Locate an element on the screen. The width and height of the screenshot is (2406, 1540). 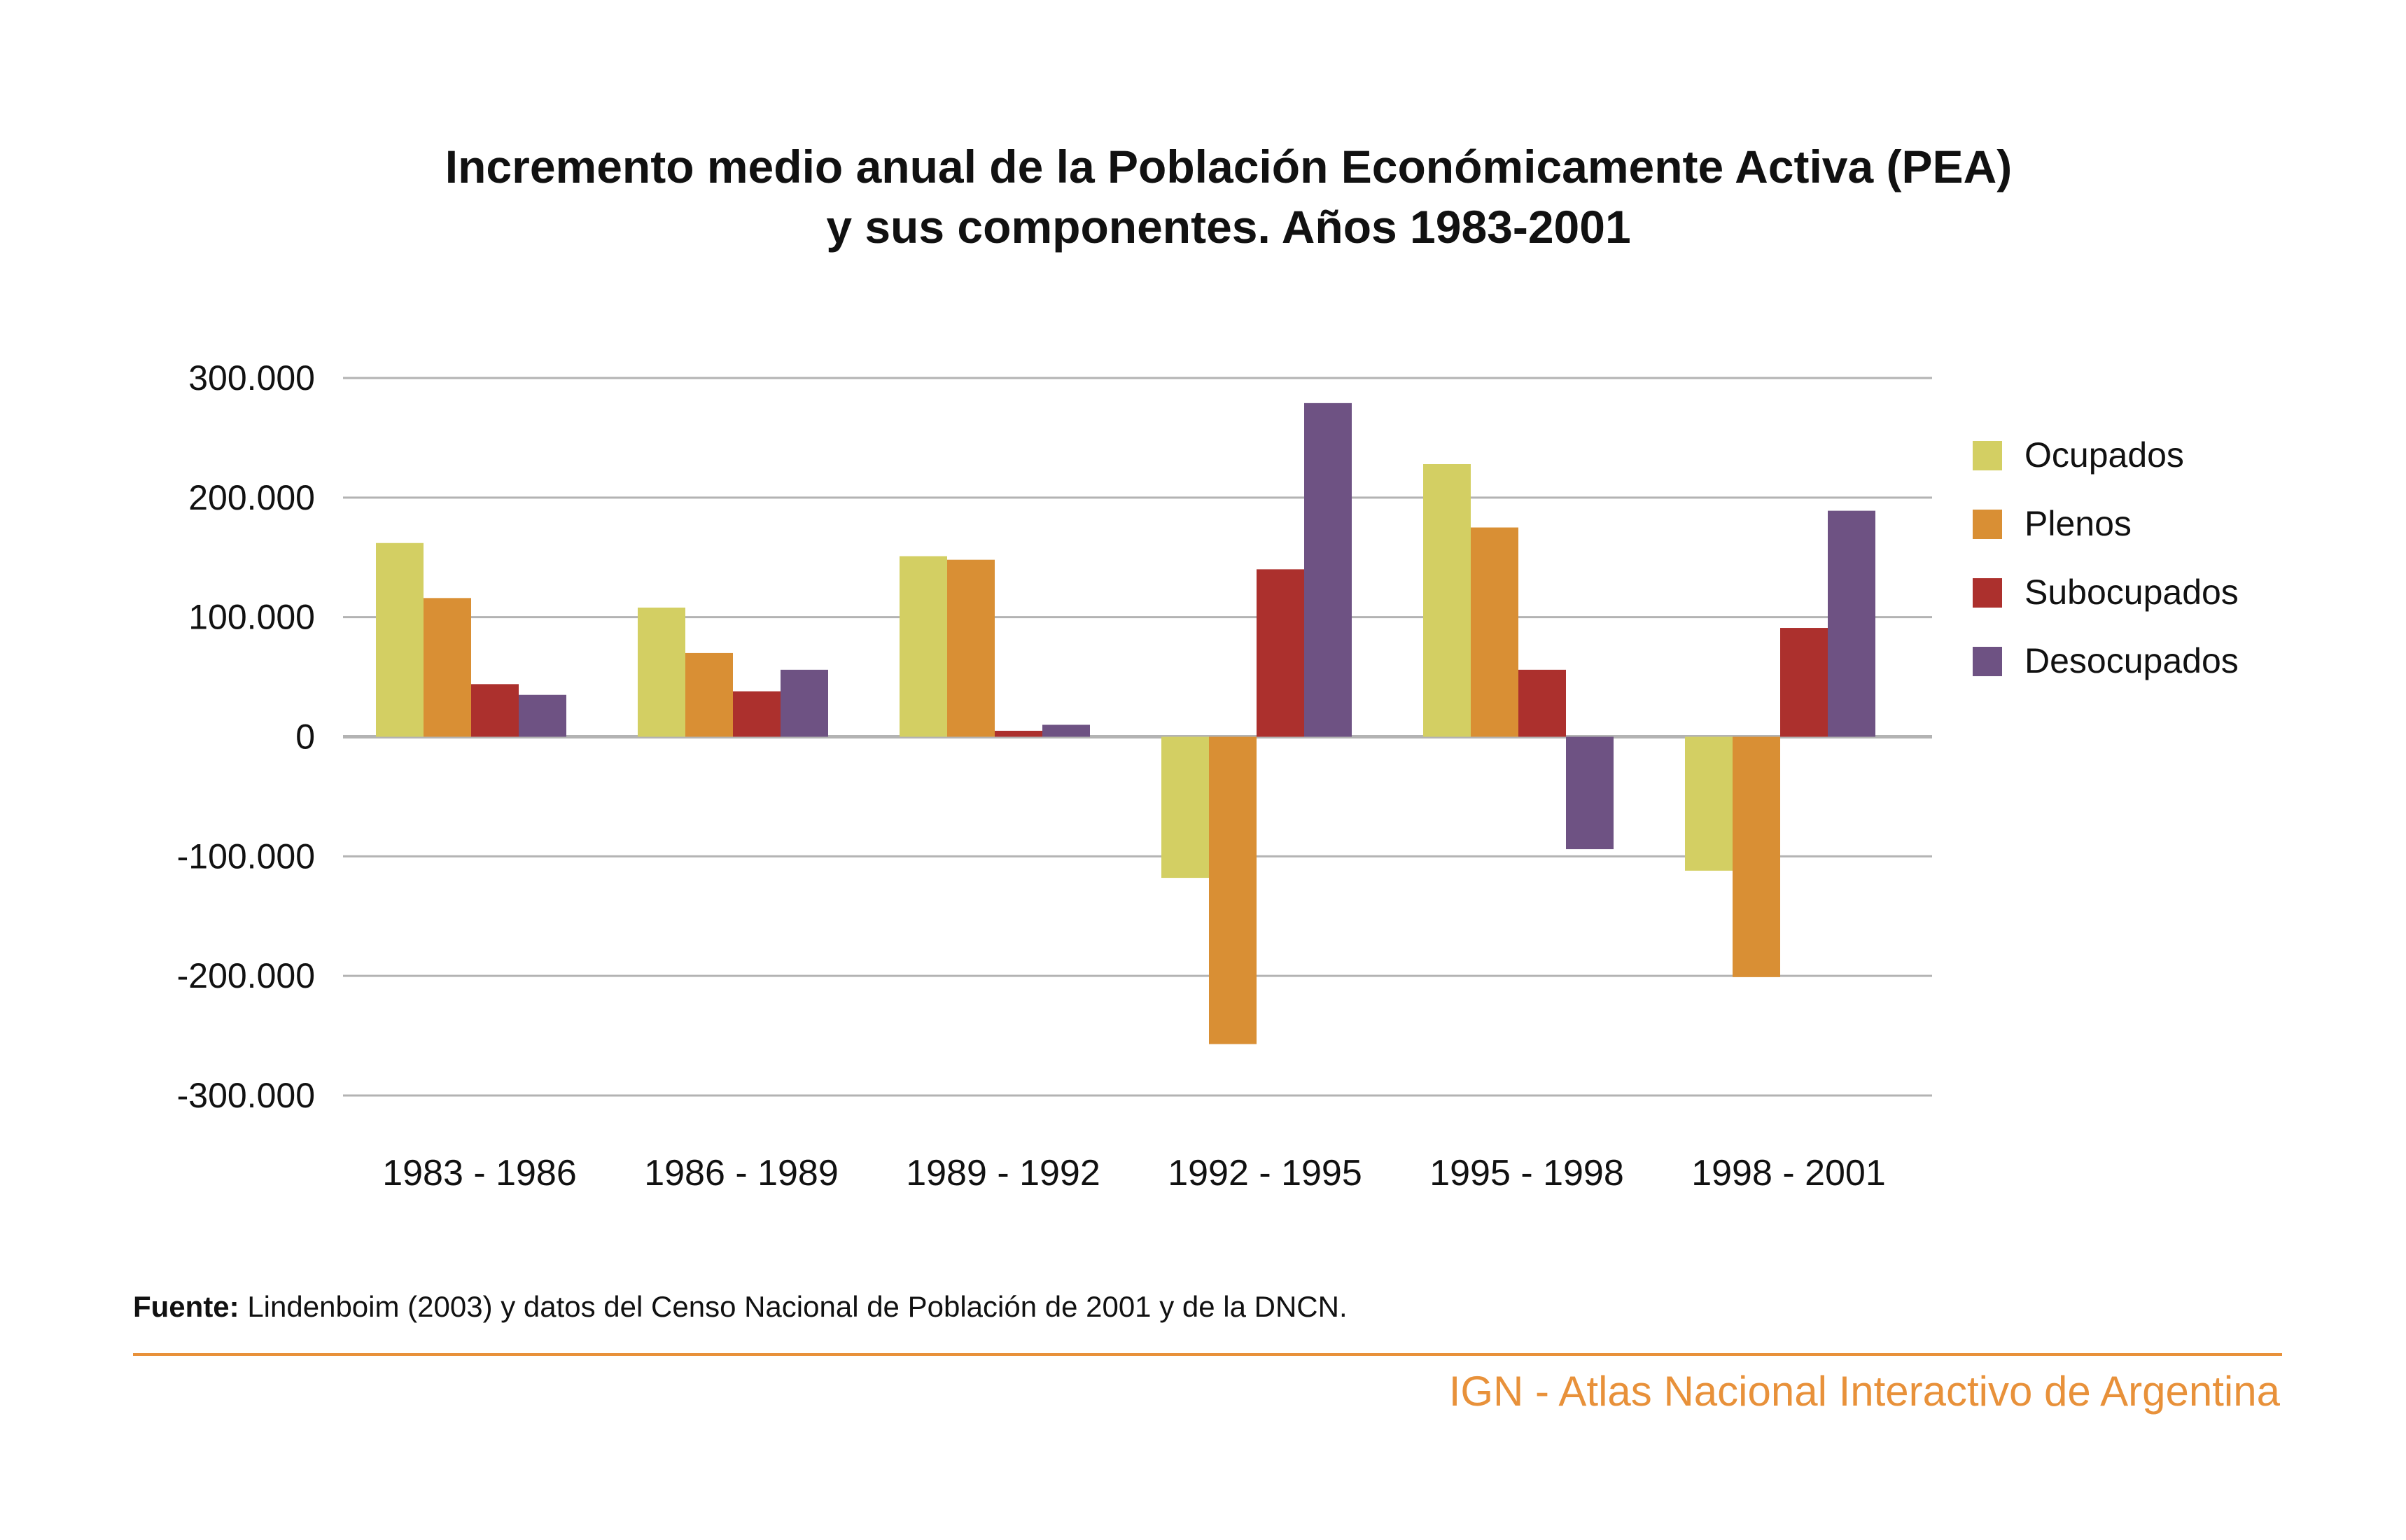
y-tick-label: 300.000 is located at coordinates (252, 378).